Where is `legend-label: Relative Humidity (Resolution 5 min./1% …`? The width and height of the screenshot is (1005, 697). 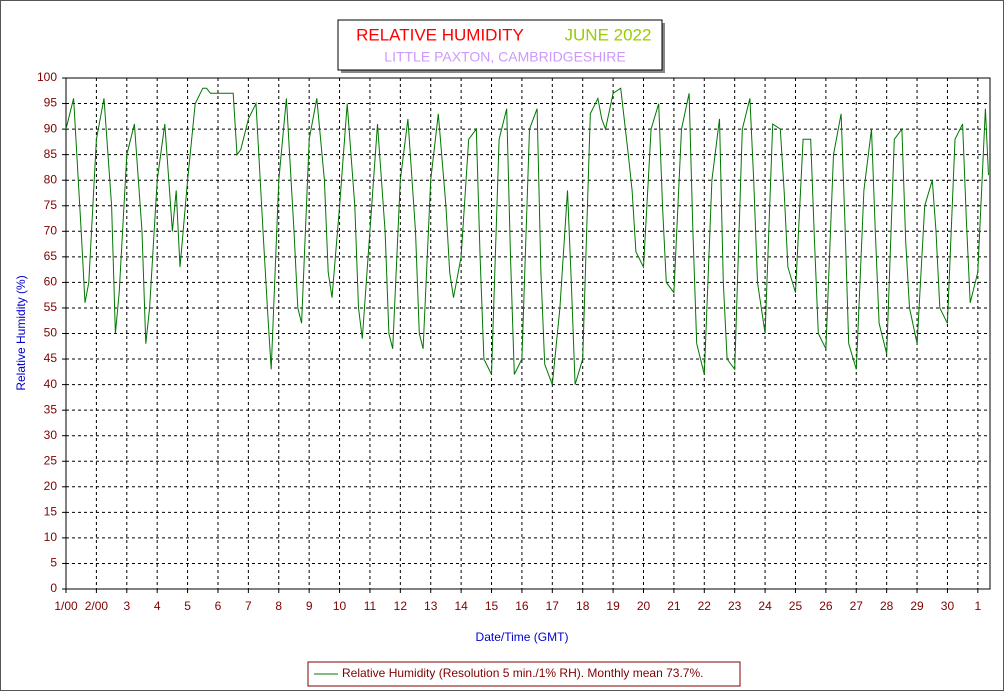 legend-label: Relative Humidity (Resolution 5 min./1% … is located at coordinates (522, 673).